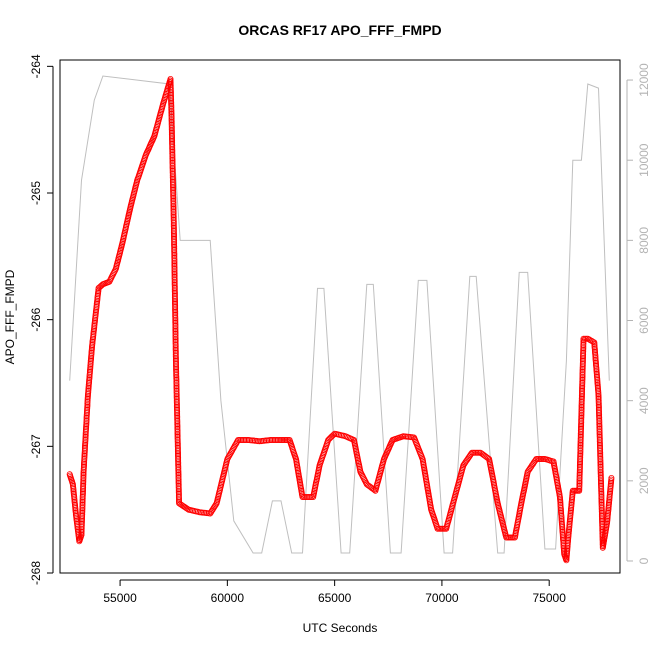  Describe the element at coordinates (643, 560) in the screenshot. I see `y2-tick-label: 0` at that location.